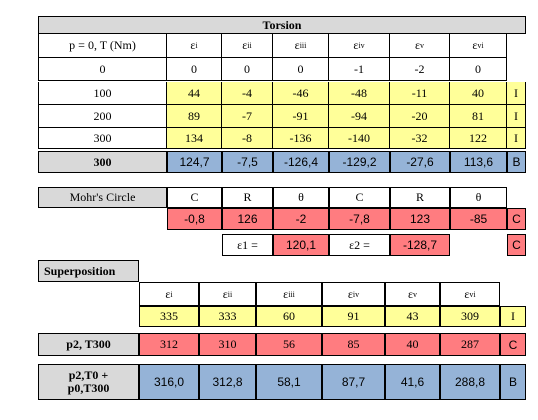 The height and width of the screenshot is (420, 538). What do you see at coordinates (289, 316) in the screenshot?
I see `superposition-value-cell: 60` at bounding box center [289, 316].